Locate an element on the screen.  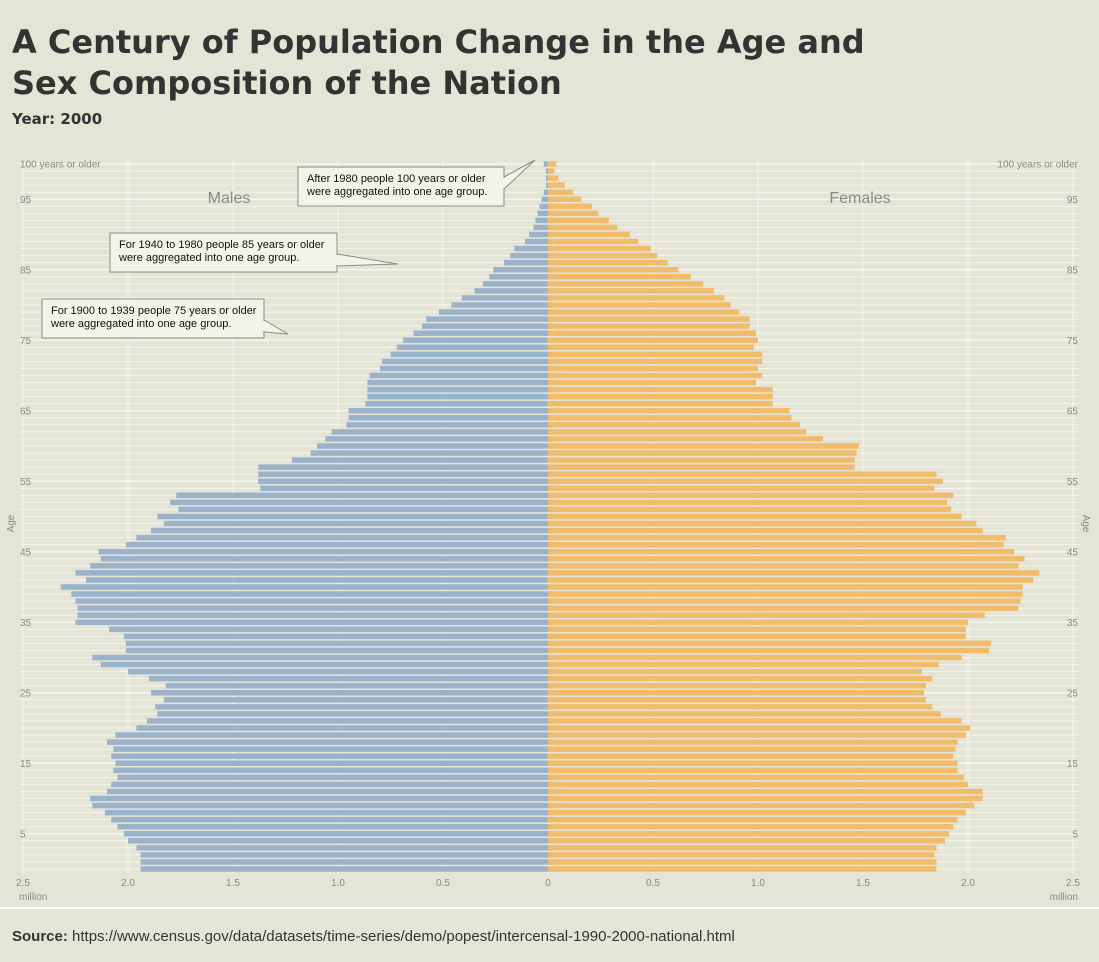
females-label: Females is located at coordinates (859, 198).